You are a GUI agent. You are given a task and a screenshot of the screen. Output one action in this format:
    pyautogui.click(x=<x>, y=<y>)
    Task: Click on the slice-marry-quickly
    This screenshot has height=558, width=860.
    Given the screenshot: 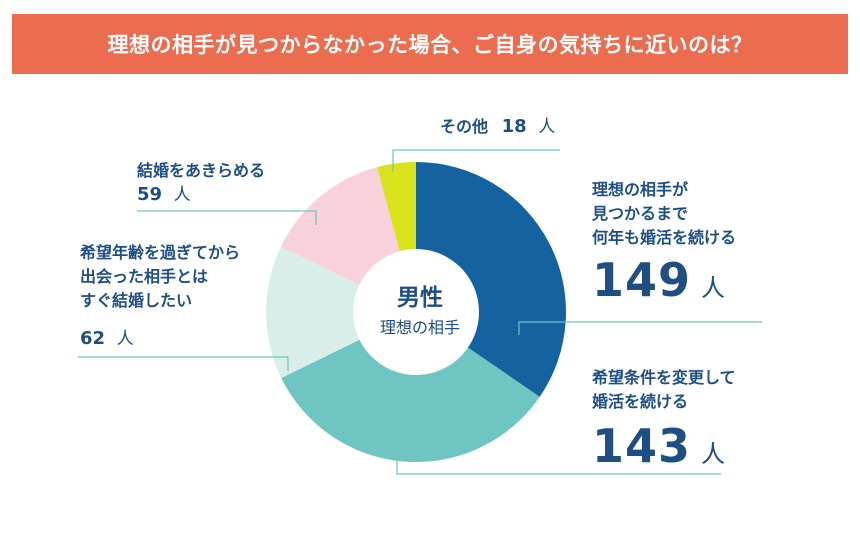 What is the action you would take?
    pyautogui.click(x=313, y=312)
    